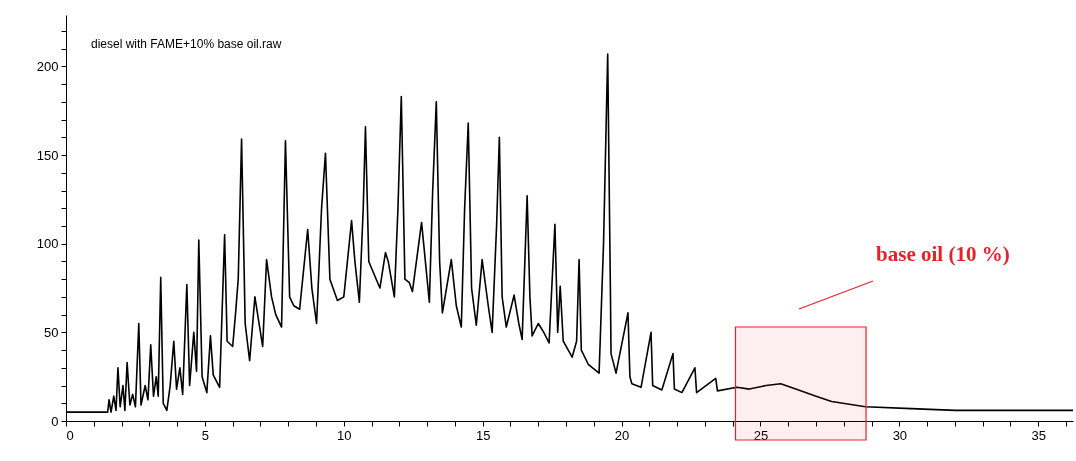  What do you see at coordinates (761, 435) in the screenshot?
I see `x-tick-label: 25` at bounding box center [761, 435].